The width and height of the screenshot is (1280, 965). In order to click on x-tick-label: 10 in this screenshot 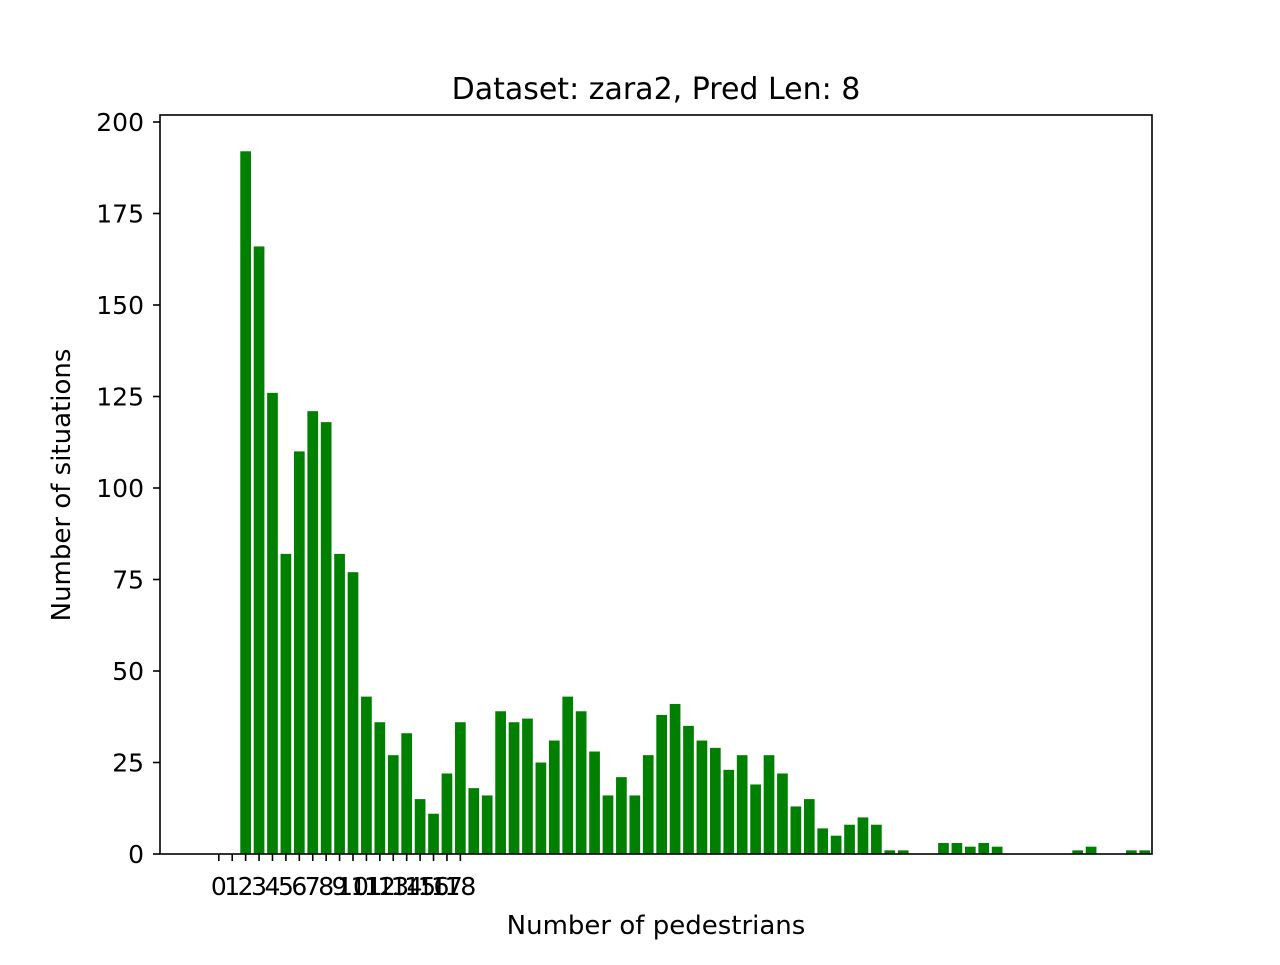, I will do `click(353, 886)`.